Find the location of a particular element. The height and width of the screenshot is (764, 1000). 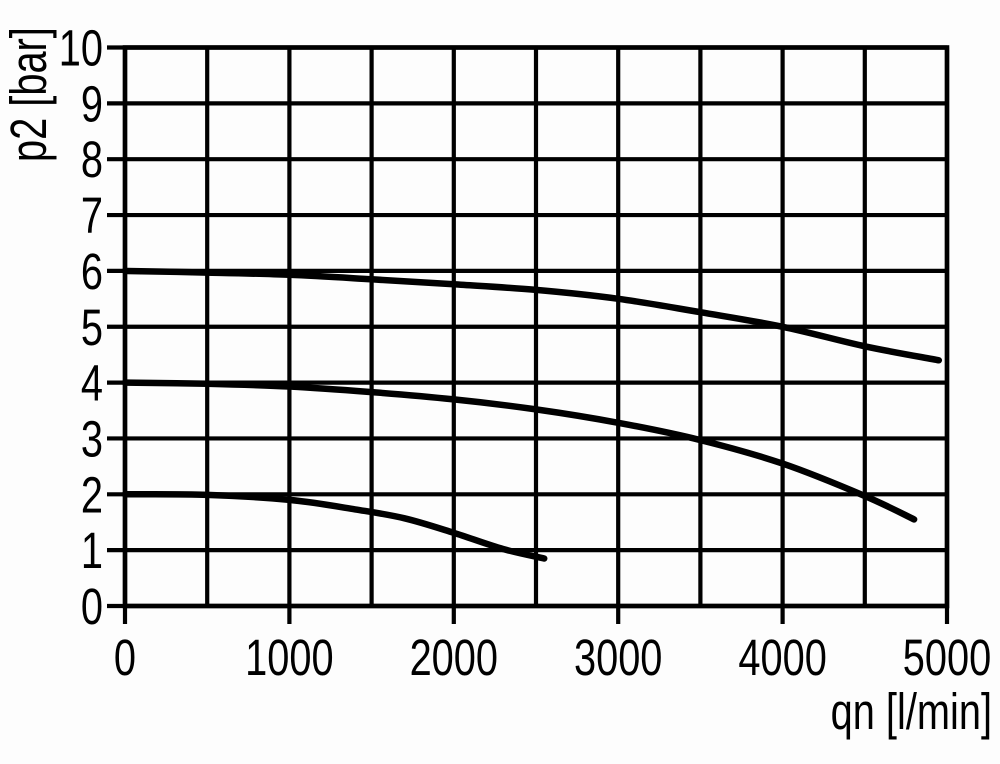

y-tick-label: 4 is located at coordinates (92, 383).